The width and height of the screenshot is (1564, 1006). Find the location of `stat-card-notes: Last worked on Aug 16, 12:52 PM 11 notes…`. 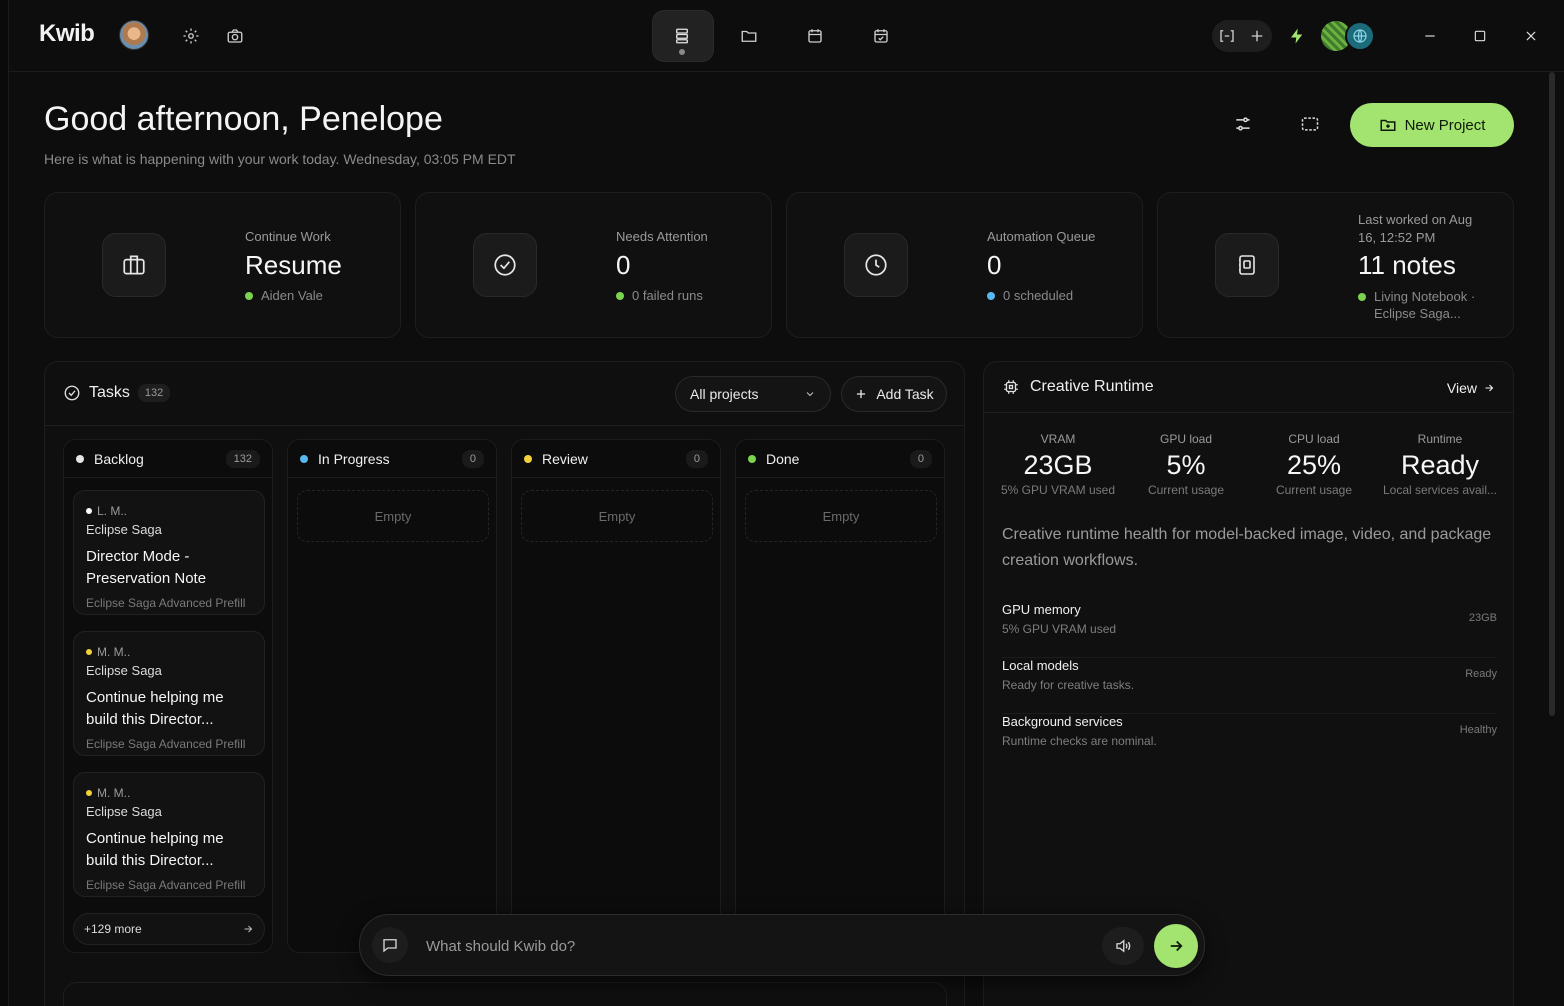

stat-card-notes: Last worked on Aug 16, 12:52 PM 11 notes… is located at coordinates (1335, 265).